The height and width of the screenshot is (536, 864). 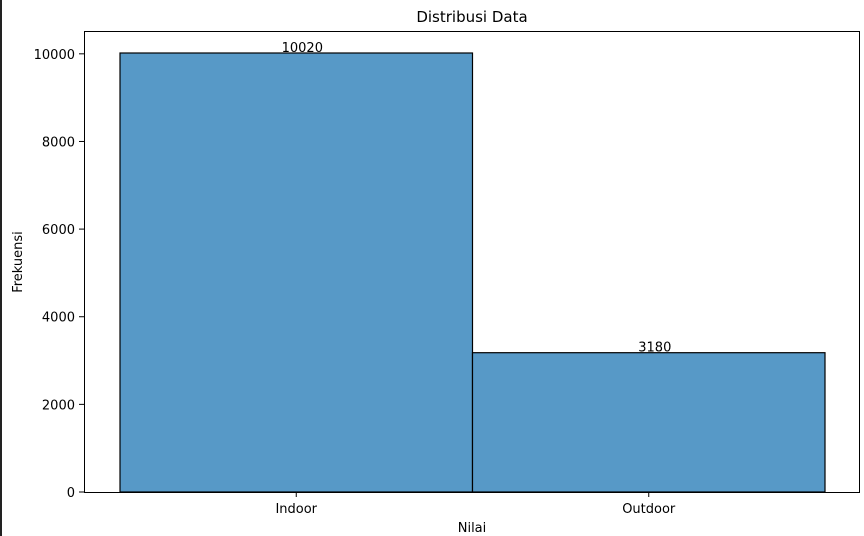 What do you see at coordinates (58, 405) in the screenshot?
I see `y-tick-label: 2000` at bounding box center [58, 405].